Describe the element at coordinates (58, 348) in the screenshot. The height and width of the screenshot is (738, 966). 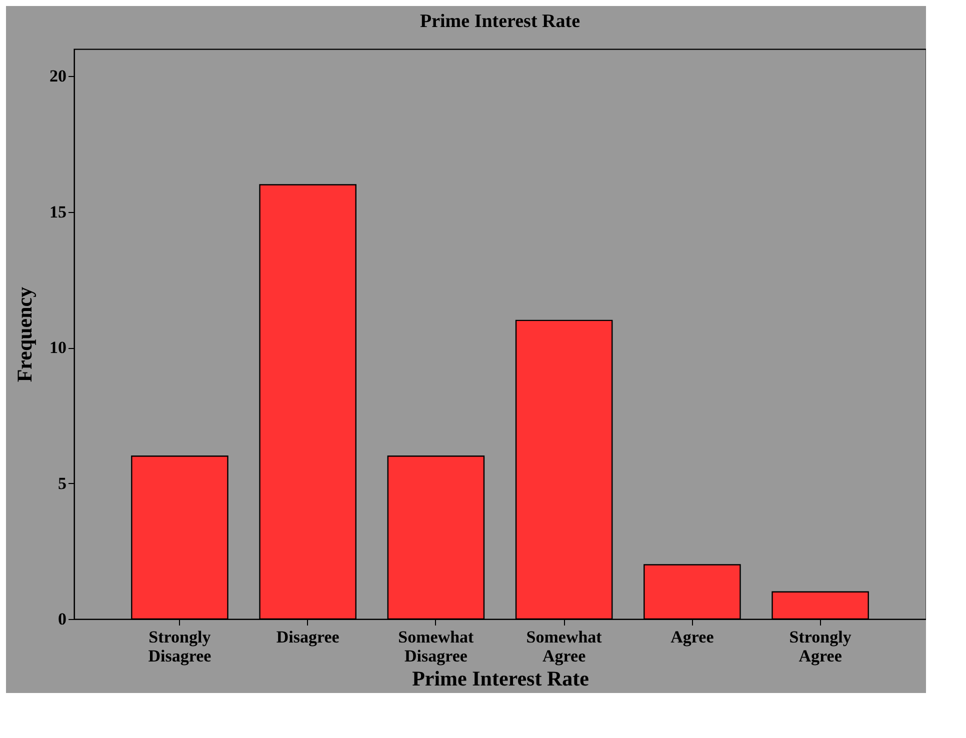
I see `y-tick-label: 10` at that location.